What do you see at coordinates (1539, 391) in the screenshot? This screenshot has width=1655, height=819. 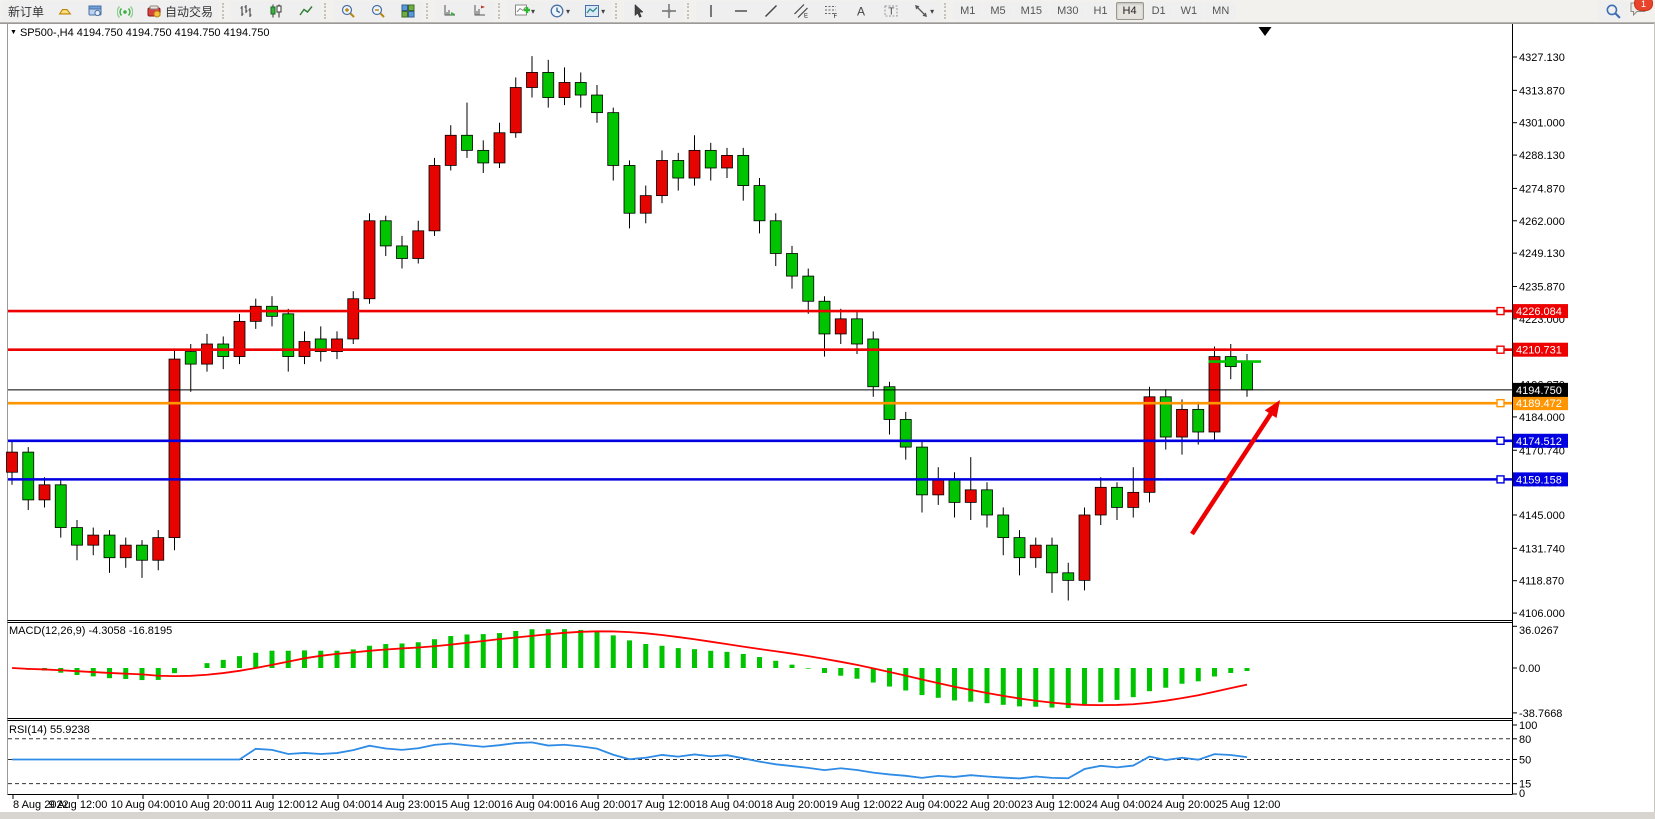 I see `svg-text: 4194.750` at bounding box center [1539, 391].